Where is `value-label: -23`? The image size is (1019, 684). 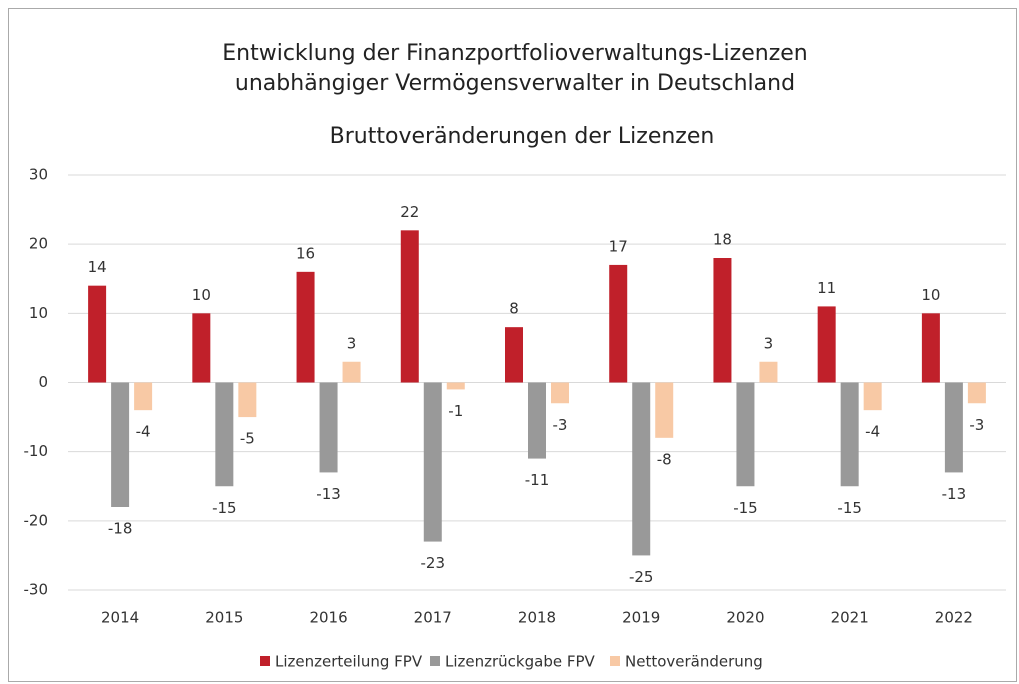
value-label: -23 is located at coordinates (433, 563).